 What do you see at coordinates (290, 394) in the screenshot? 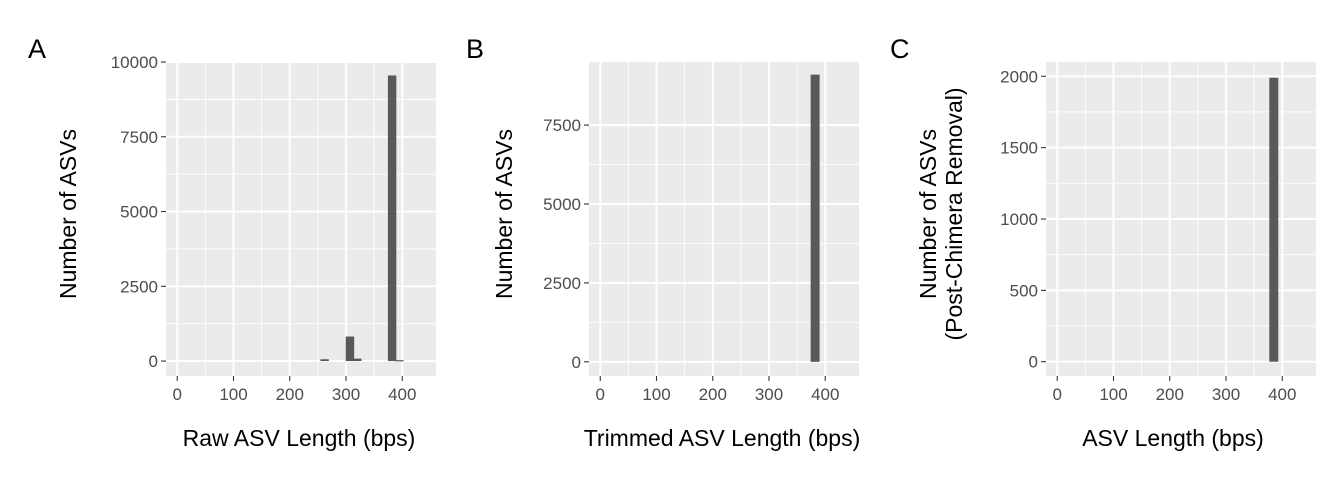
I see `panel-a-x-tick-label: 200` at bounding box center [290, 394].